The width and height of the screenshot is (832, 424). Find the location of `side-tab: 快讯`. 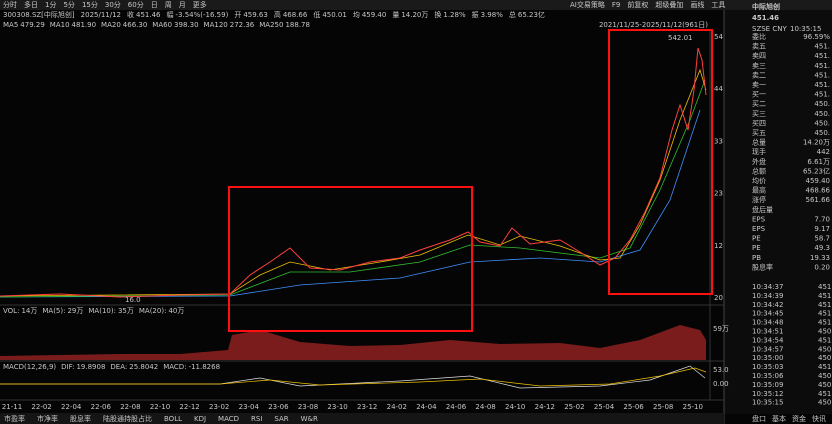

side-tab: 快讯 is located at coordinates (819, 418).